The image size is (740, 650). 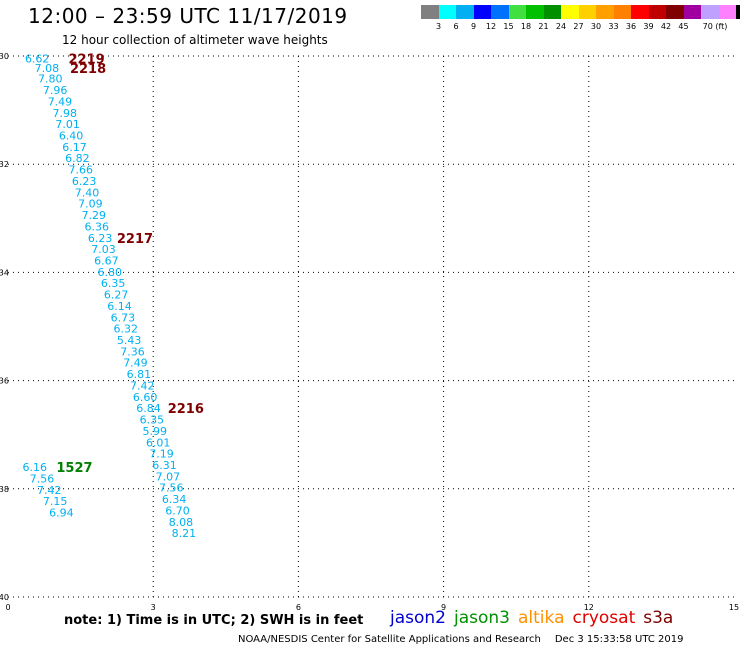 I want to click on swh-point: 6.01, so click(x=158, y=442).